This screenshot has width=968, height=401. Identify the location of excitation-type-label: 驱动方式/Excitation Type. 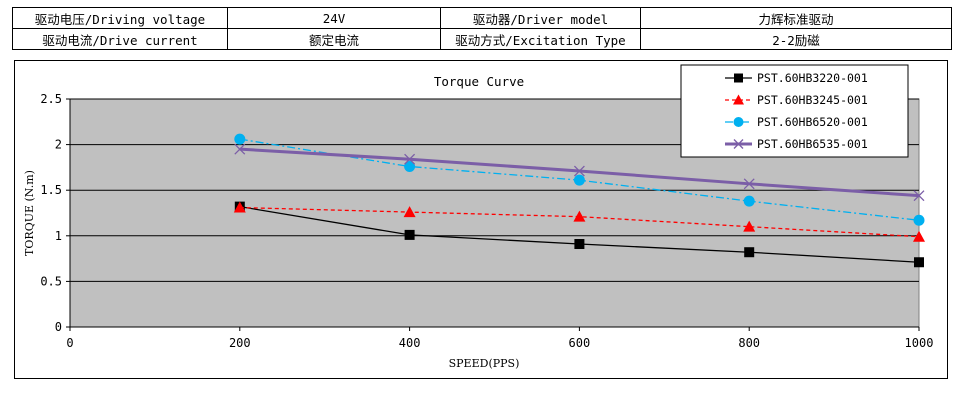
(540, 39).